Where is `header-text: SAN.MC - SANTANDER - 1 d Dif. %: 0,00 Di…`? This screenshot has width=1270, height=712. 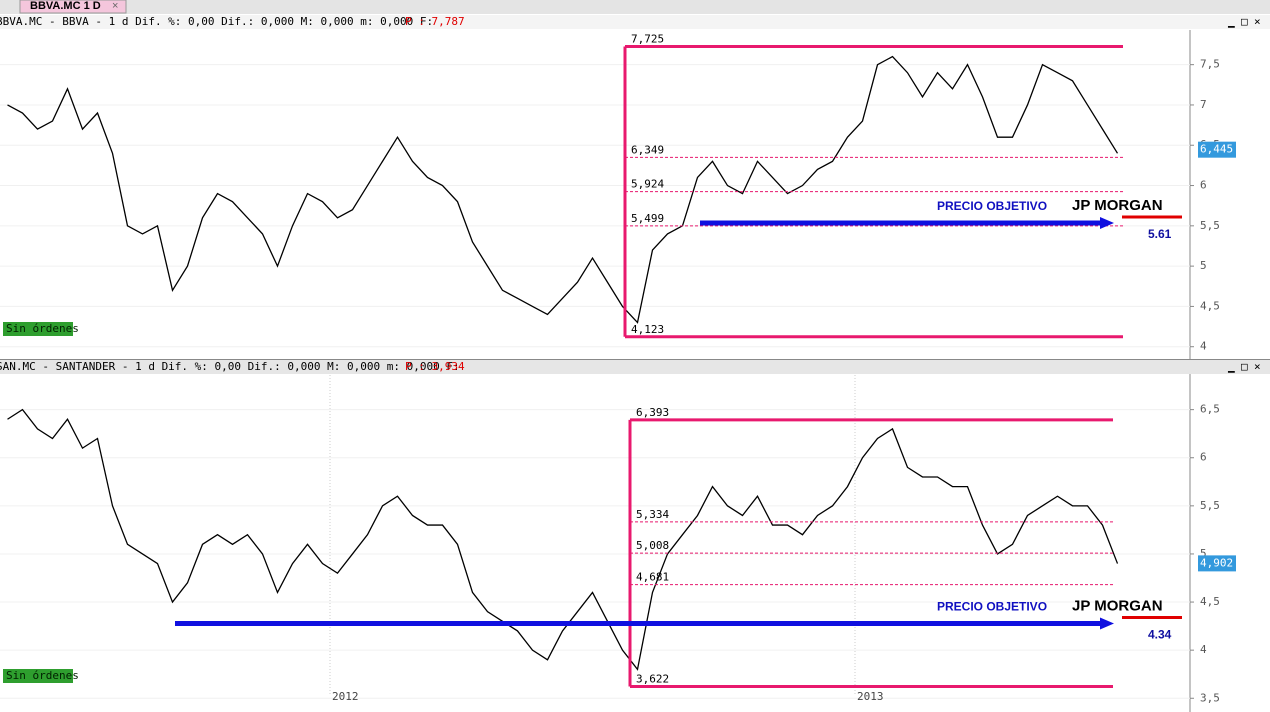
header-text: SAN.MC - SANTANDER - 1 d Dif. %: 0,00 Di… is located at coordinates (230, 366).